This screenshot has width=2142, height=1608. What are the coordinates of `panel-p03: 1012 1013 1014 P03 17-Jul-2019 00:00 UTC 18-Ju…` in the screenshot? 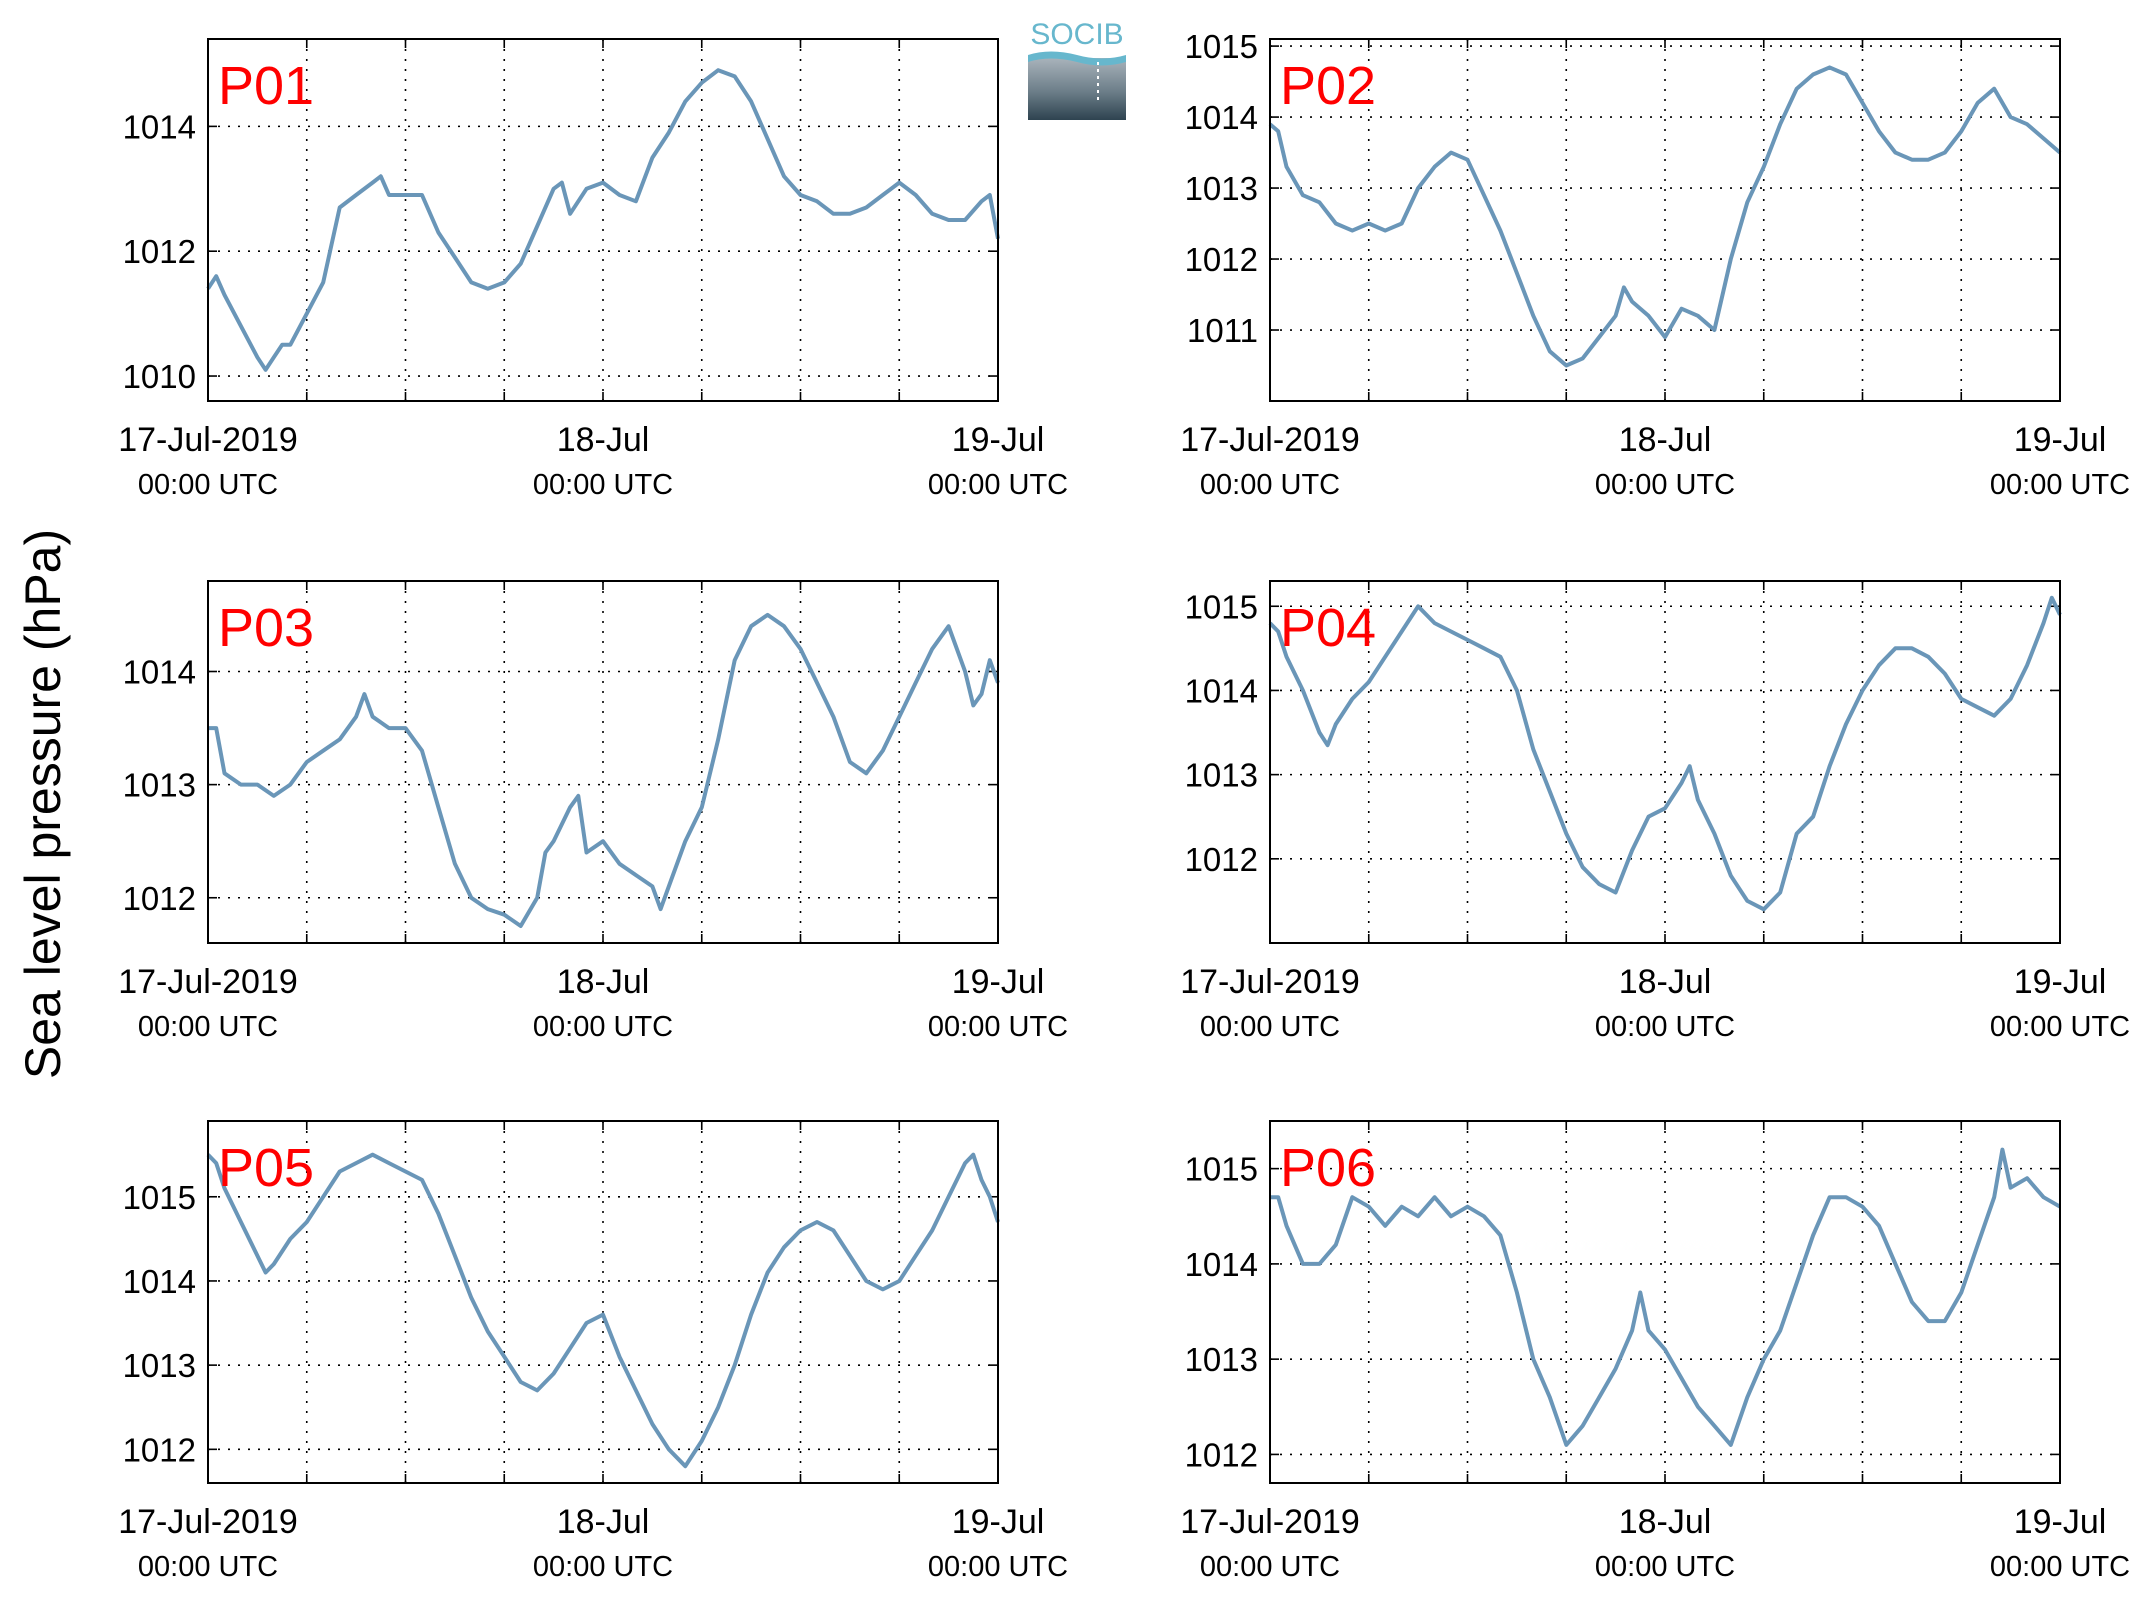 It's located at (593, 811).